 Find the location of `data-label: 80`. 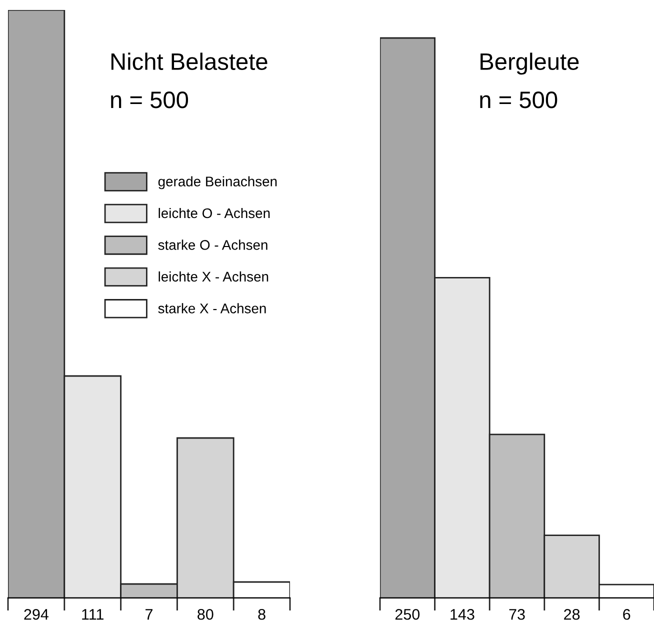

data-label: 80 is located at coordinates (206, 614).